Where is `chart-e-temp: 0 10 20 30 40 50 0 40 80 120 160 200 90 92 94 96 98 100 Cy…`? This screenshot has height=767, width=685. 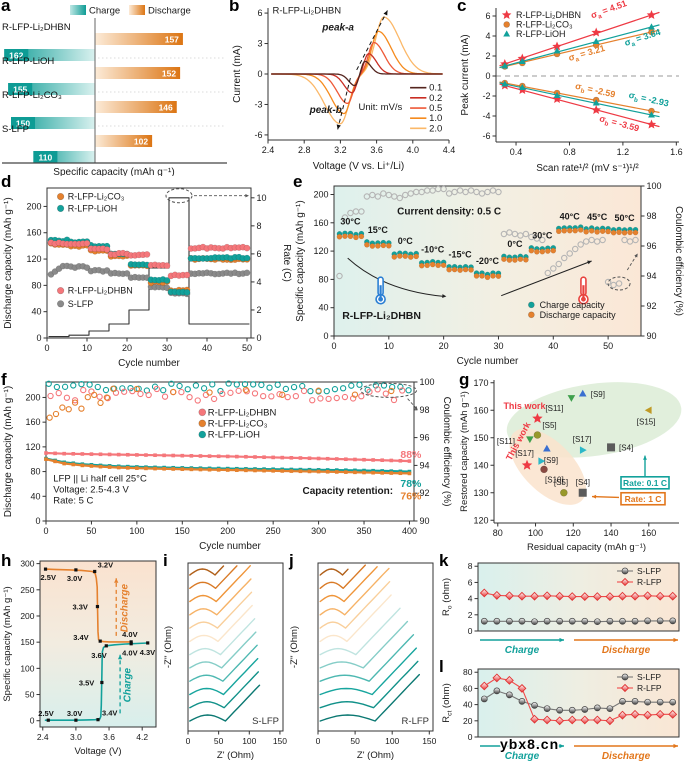 chart-e-temp: 0 10 20 30 40 50 0 40 80 120 160 200 90 92 94 96 98 100 Cy… is located at coordinates (489, 274).